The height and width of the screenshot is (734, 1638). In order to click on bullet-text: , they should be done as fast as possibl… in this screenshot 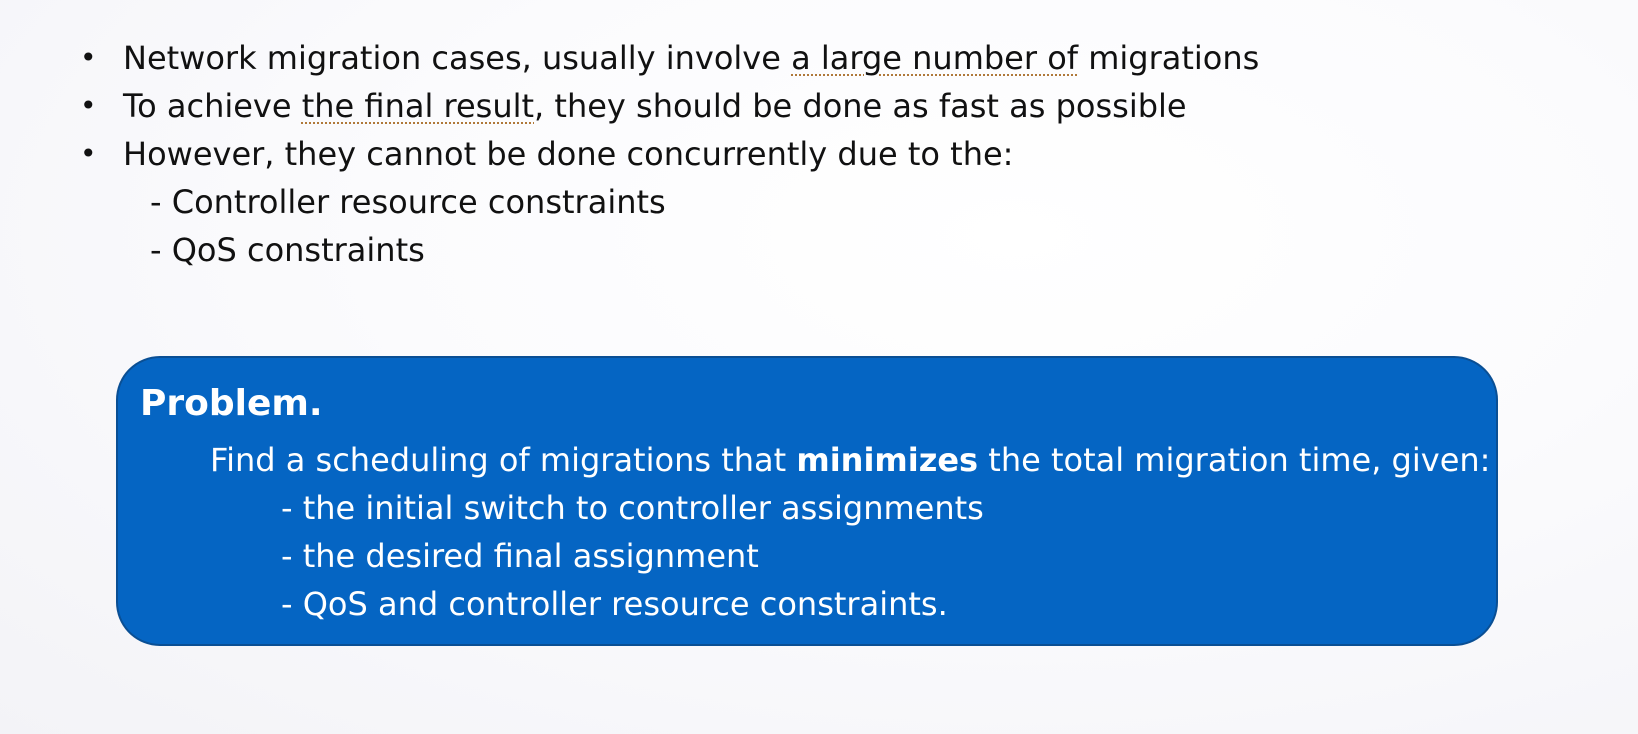, I will do `click(860, 106)`.